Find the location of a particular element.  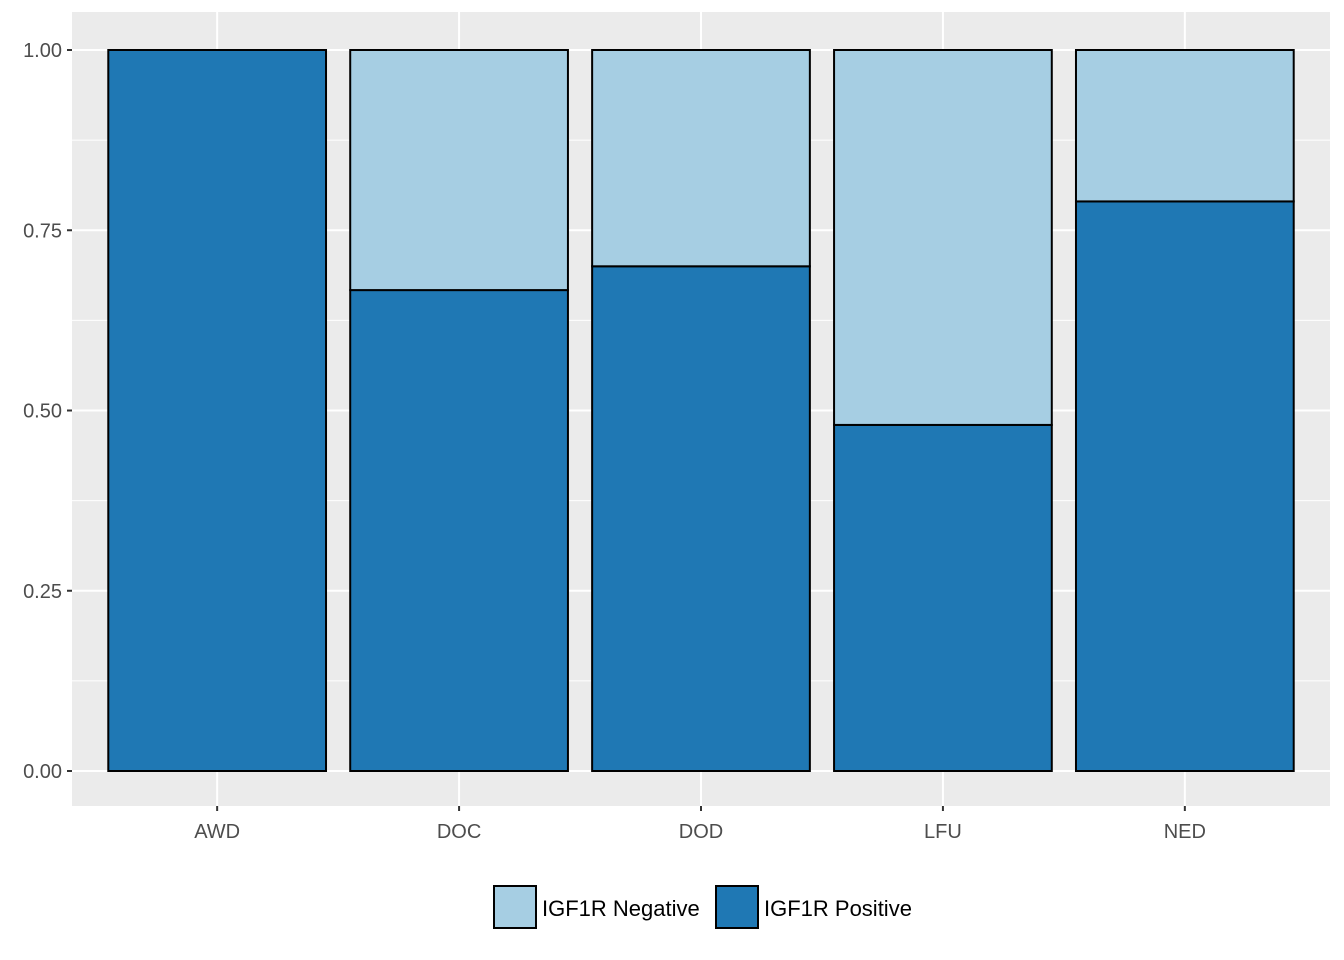

legend: IGF1R Negative IGF1R Positive is located at coordinates (702, 907).